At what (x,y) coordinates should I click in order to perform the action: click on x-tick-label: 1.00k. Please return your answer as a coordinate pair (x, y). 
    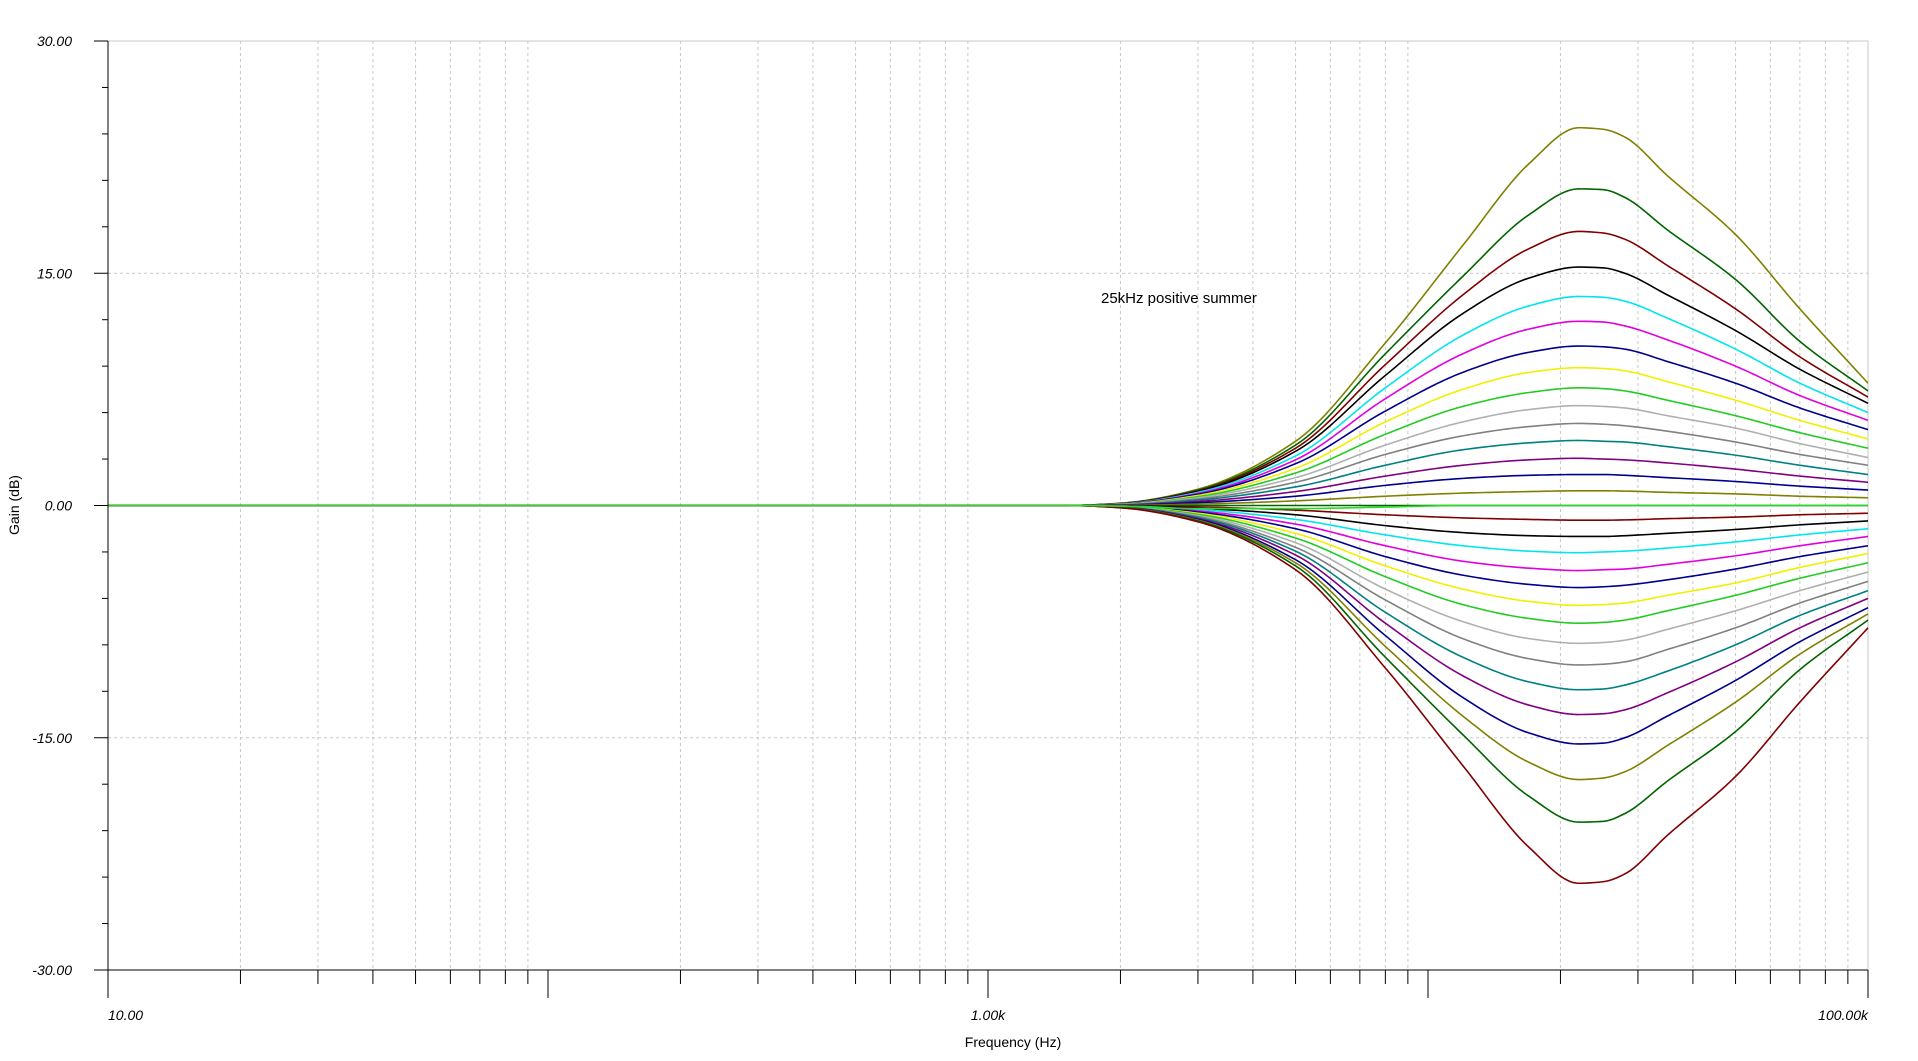
    Looking at the image, I should click on (988, 1015).